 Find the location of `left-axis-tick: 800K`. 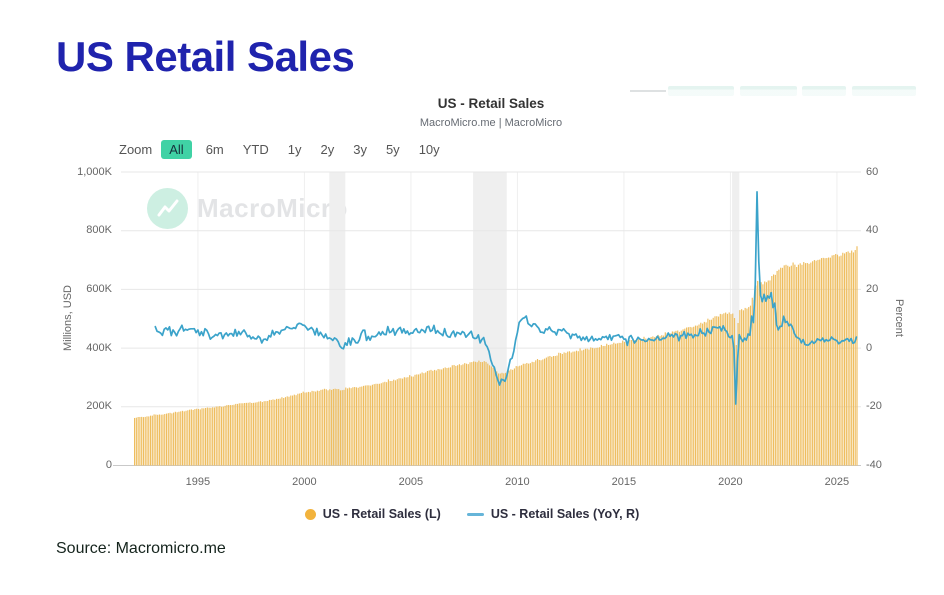

left-axis-tick: 800K is located at coordinates (99, 230).